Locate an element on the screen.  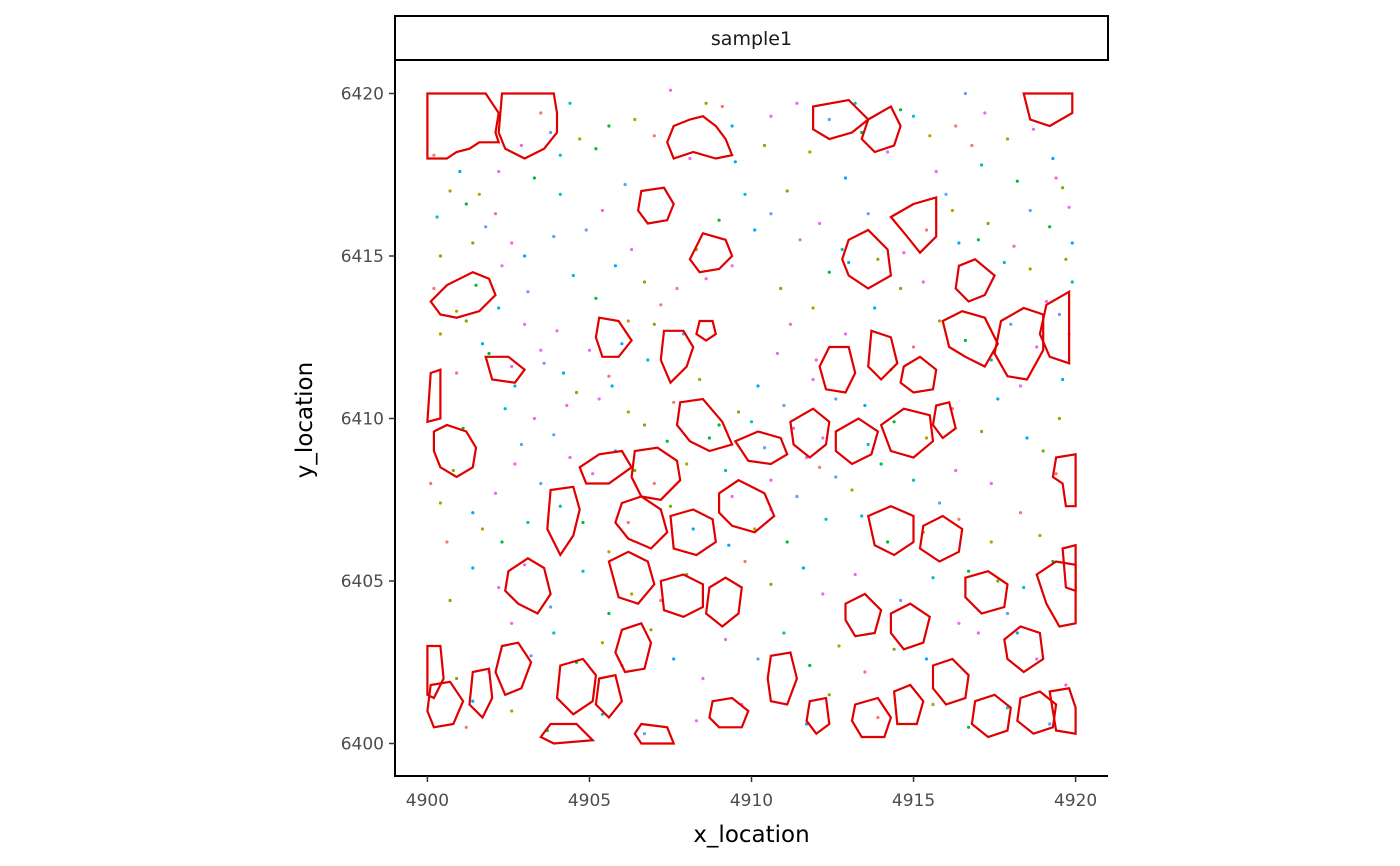
facet-strip: sample1 is located at coordinates (751, 38).